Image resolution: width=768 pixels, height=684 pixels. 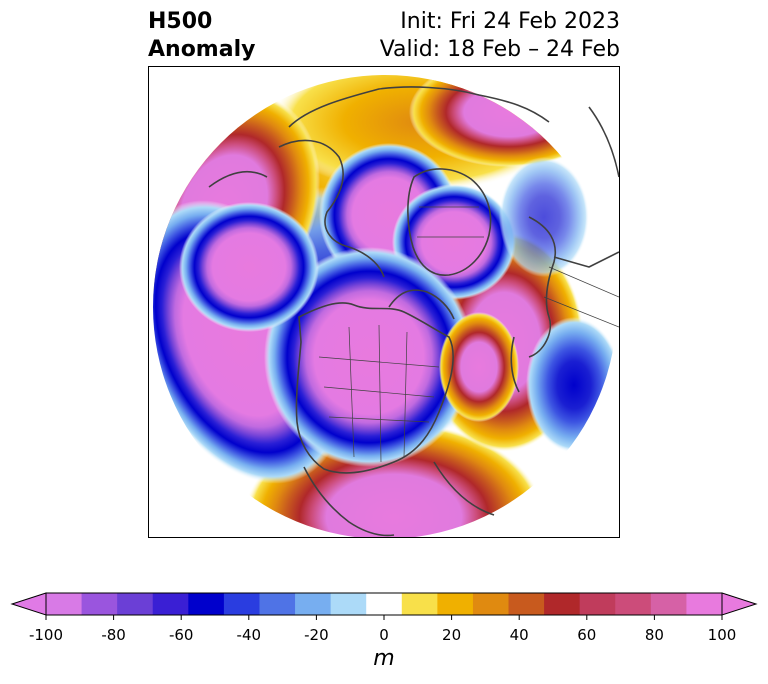 What do you see at coordinates (316, 635) in the screenshot?
I see `colorbar-tick-label: -20` at bounding box center [316, 635].